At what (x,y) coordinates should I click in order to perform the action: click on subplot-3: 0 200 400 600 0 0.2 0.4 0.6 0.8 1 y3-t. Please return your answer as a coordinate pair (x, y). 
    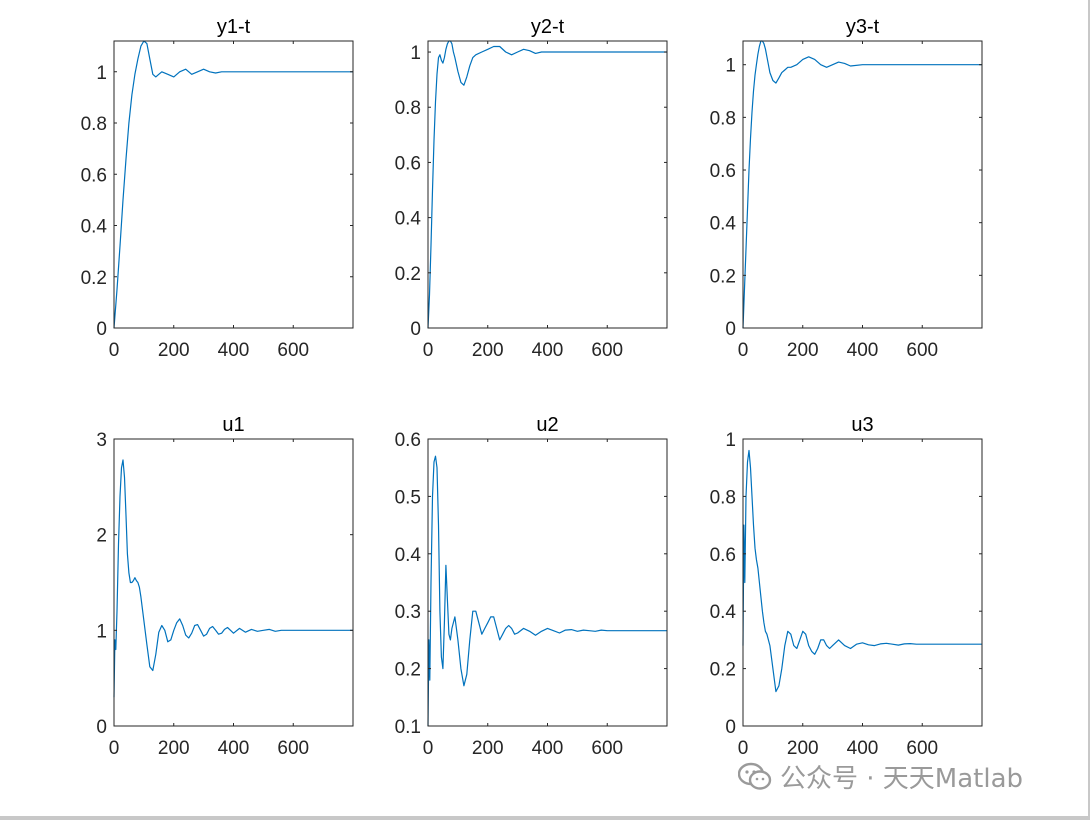
    Looking at the image, I should click on (846, 188).